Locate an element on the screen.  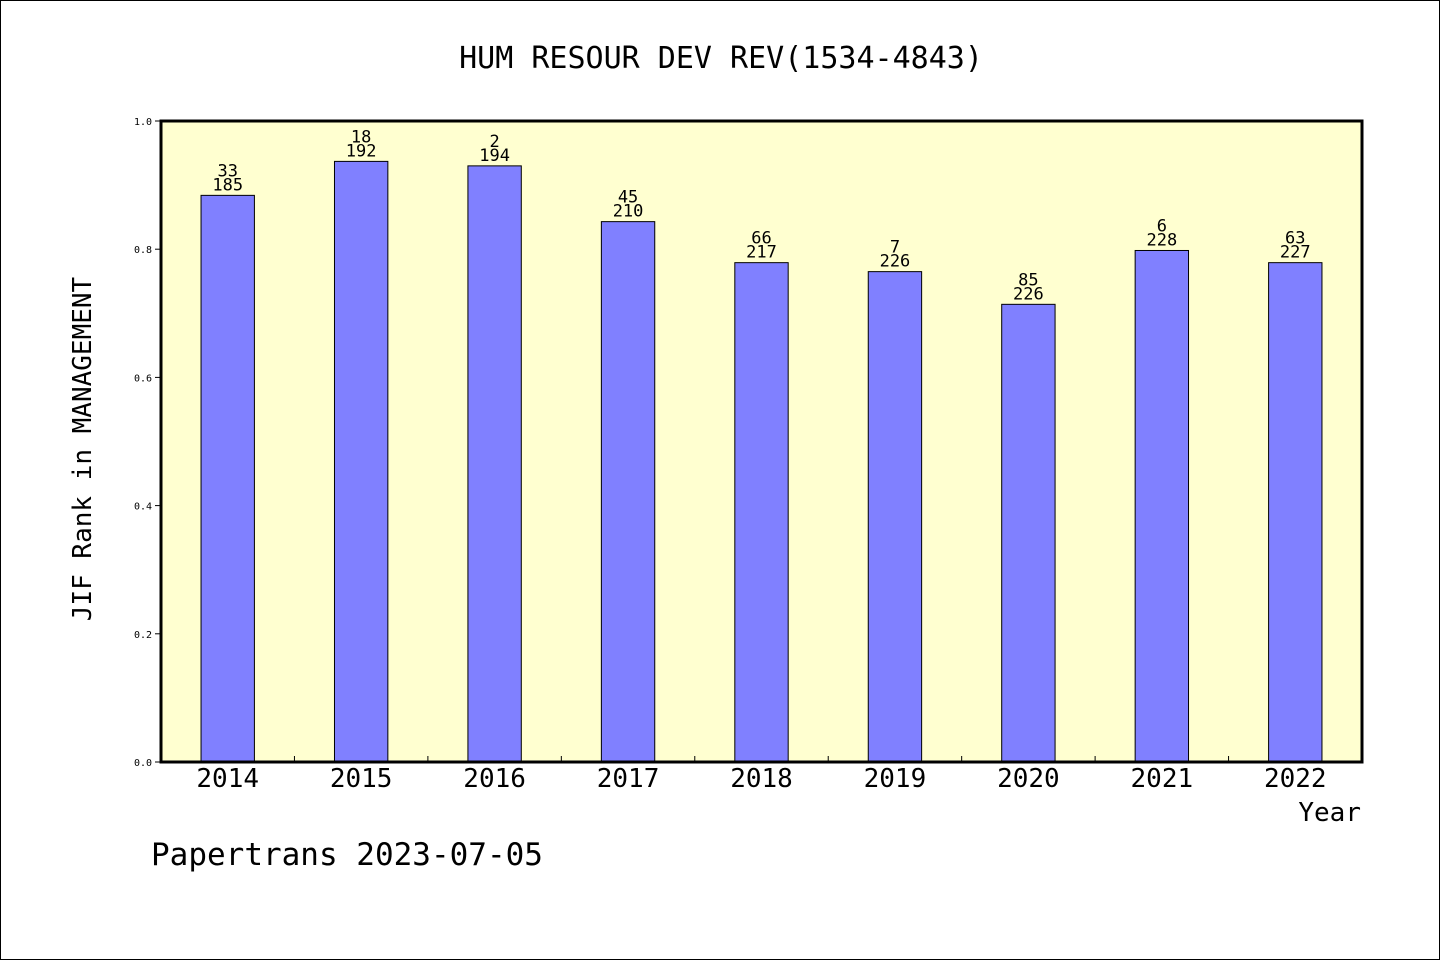
y-tick-label: 0.0 is located at coordinates (143, 763).